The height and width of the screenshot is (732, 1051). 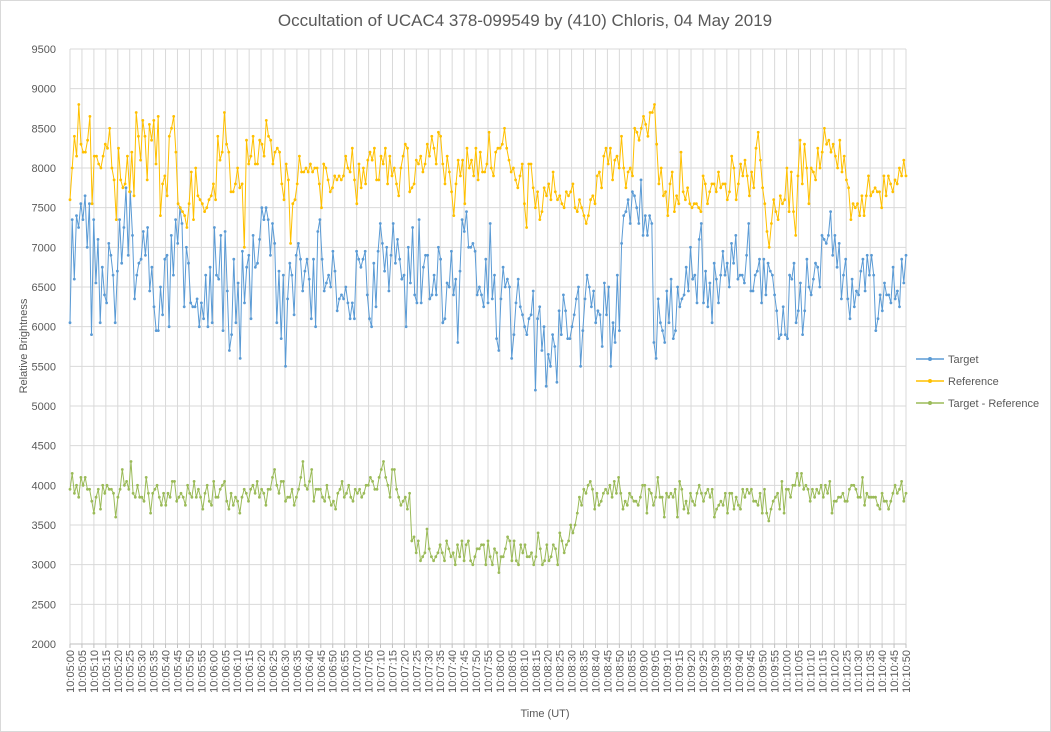 What do you see at coordinates (811, 671) in the screenshot?
I see `x-tick-label: 10:10:10` at bounding box center [811, 671].